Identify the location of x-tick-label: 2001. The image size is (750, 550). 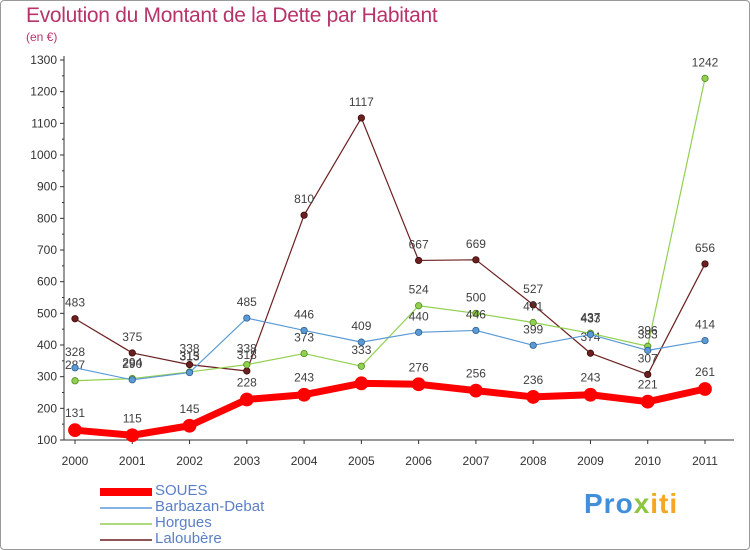
(132, 461).